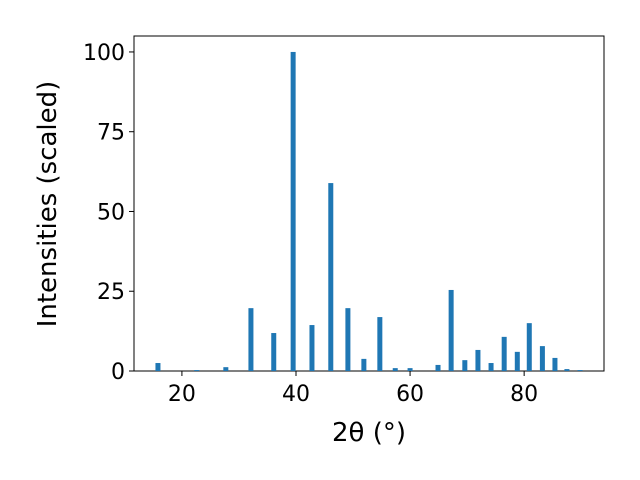  Describe the element at coordinates (182, 394) in the screenshot. I see `x-tick-label: 20` at that location.